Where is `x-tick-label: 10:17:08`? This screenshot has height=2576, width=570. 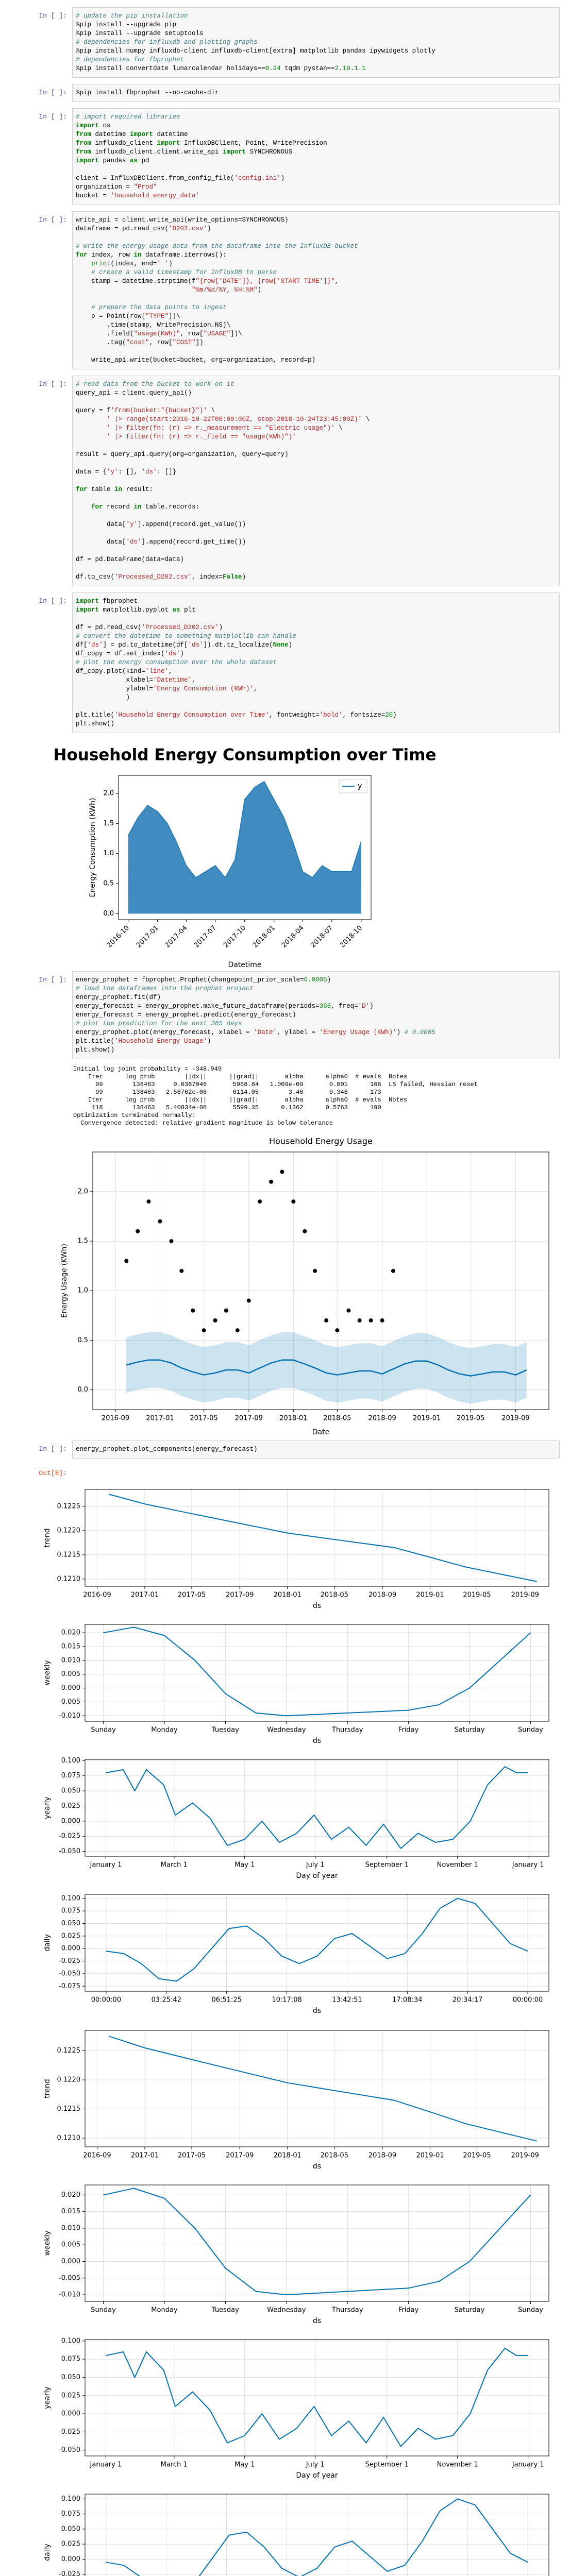
x-tick-label: 10:17:08 is located at coordinates (287, 2000).